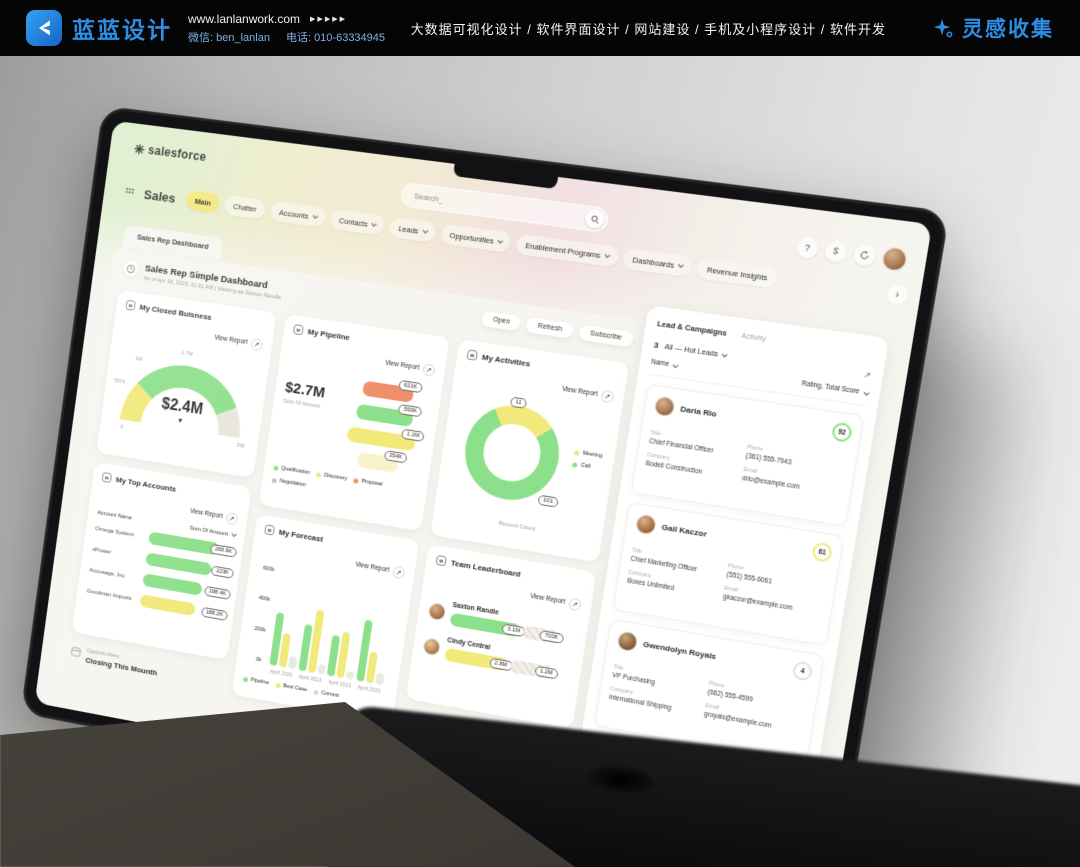  Describe the element at coordinates (595, 219) in the screenshot. I see `search-icon` at that location.